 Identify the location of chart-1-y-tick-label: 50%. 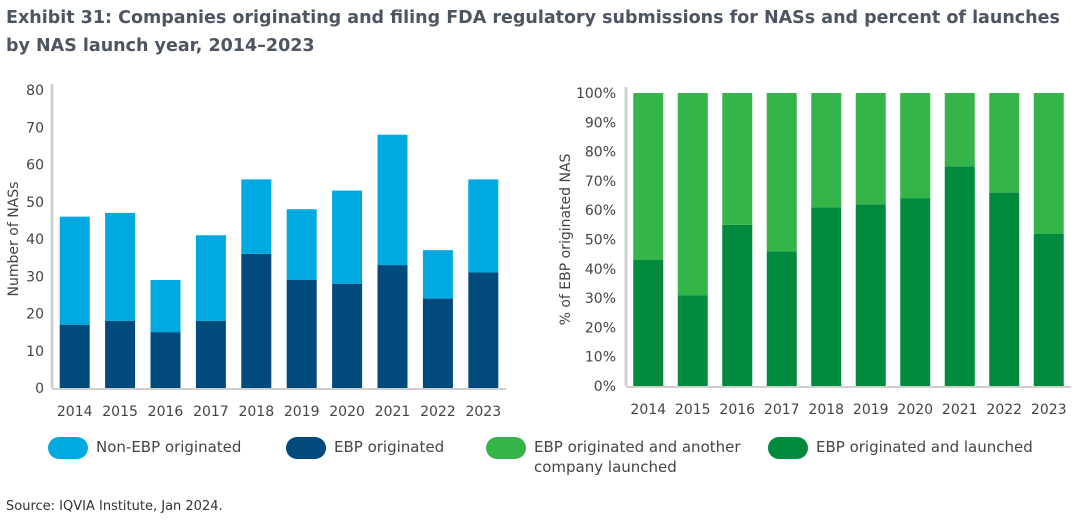
(600, 241).